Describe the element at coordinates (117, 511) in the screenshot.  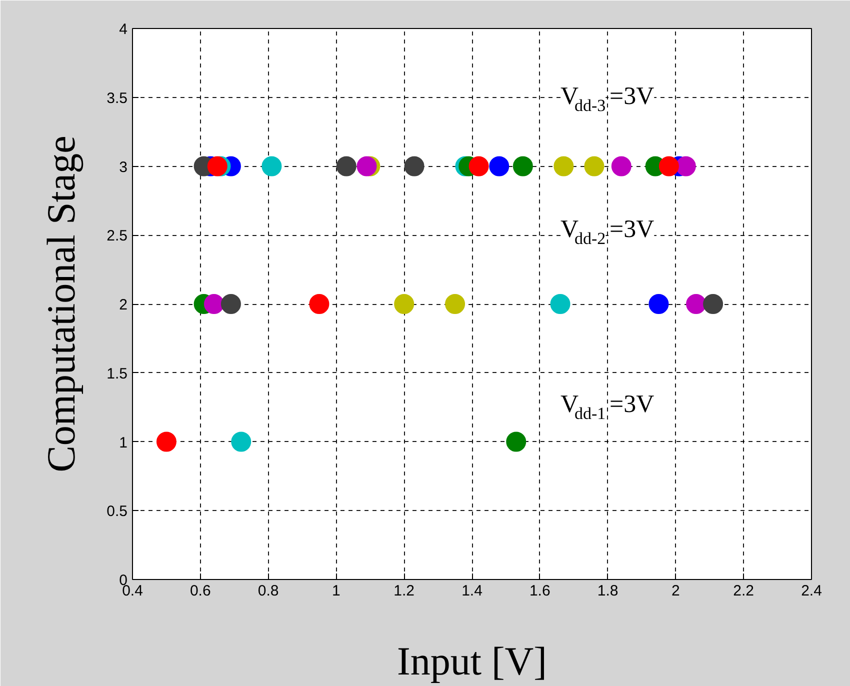
I see `y-tick-label: 0.5` at that location.